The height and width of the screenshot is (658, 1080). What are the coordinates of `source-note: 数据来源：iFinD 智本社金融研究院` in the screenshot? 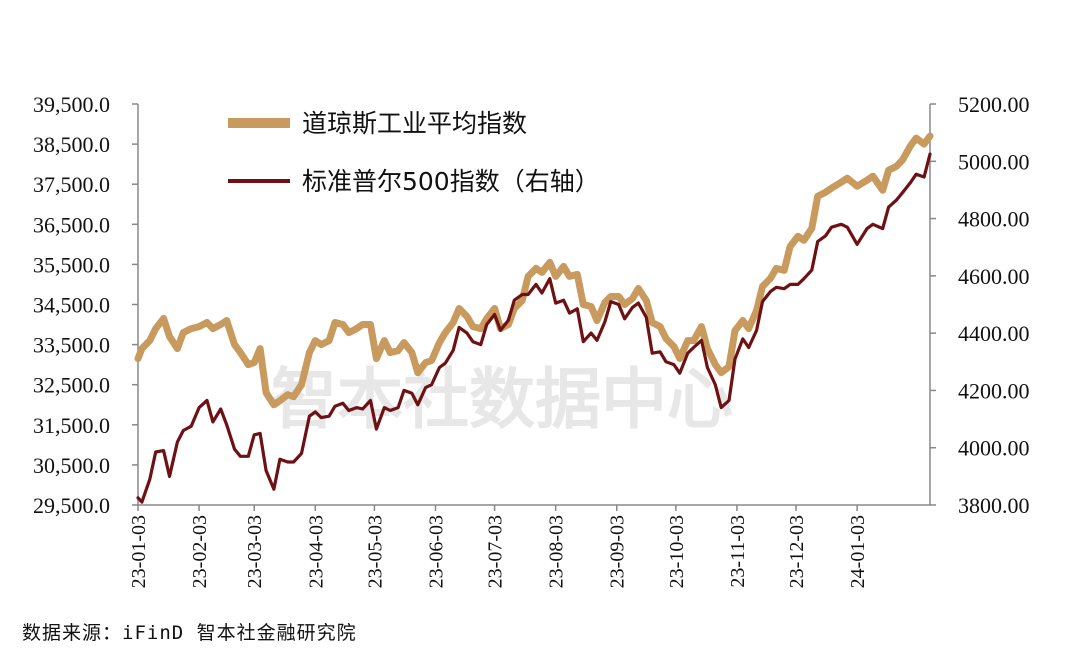 It's located at (189, 633).